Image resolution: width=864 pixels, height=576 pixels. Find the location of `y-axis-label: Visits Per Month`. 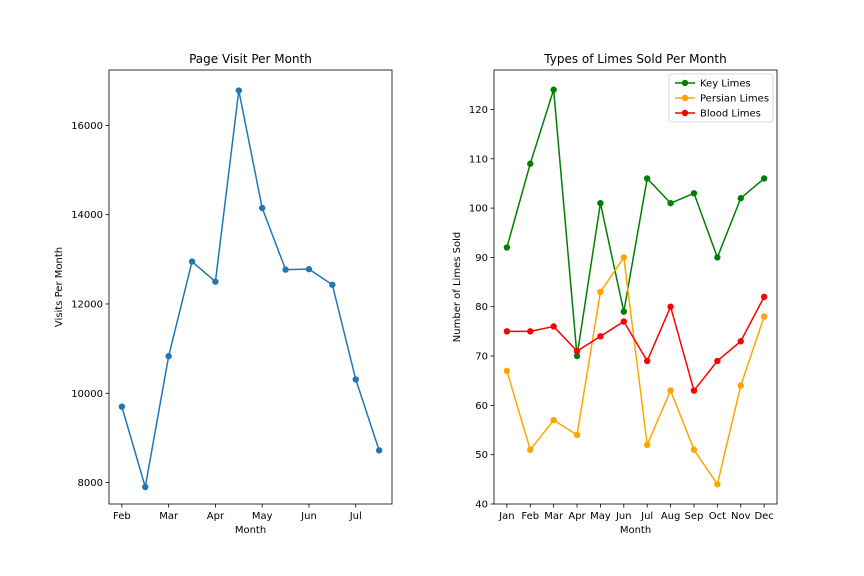

y-axis-label: Visits Per Month is located at coordinates (59, 287).